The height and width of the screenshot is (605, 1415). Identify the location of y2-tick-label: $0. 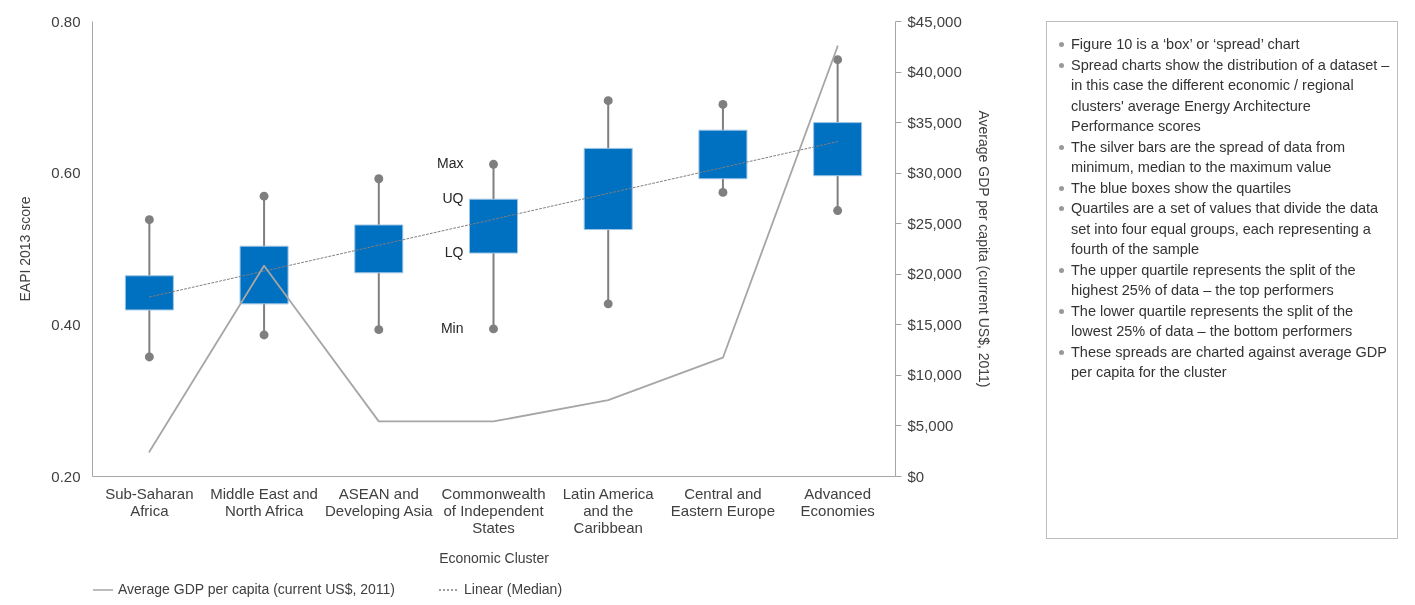
(916, 476).